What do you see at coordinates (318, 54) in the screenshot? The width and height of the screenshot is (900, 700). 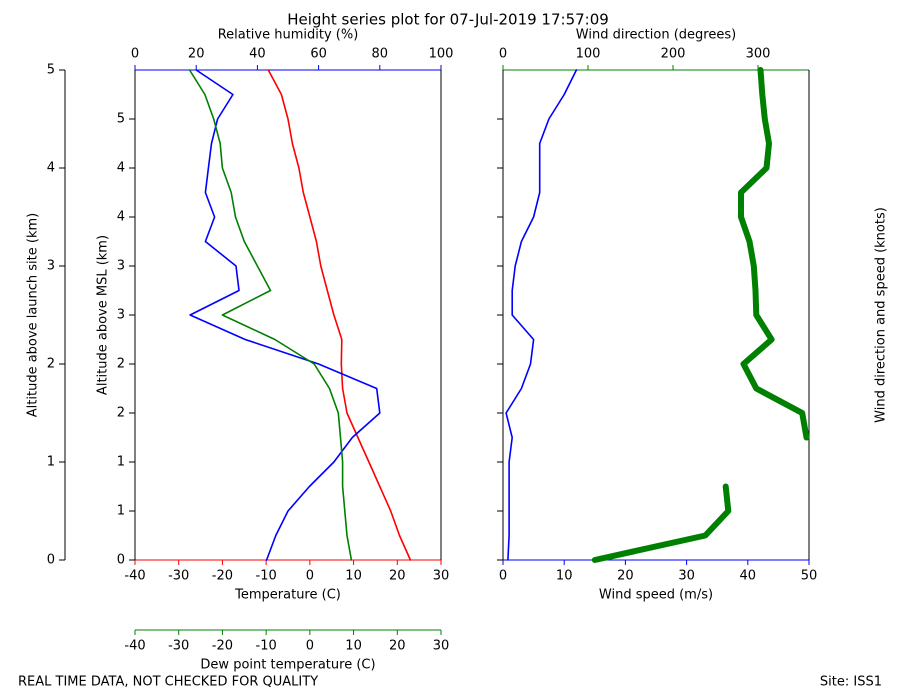 I see `x2-tick-label: 60` at bounding box center [318, 54].